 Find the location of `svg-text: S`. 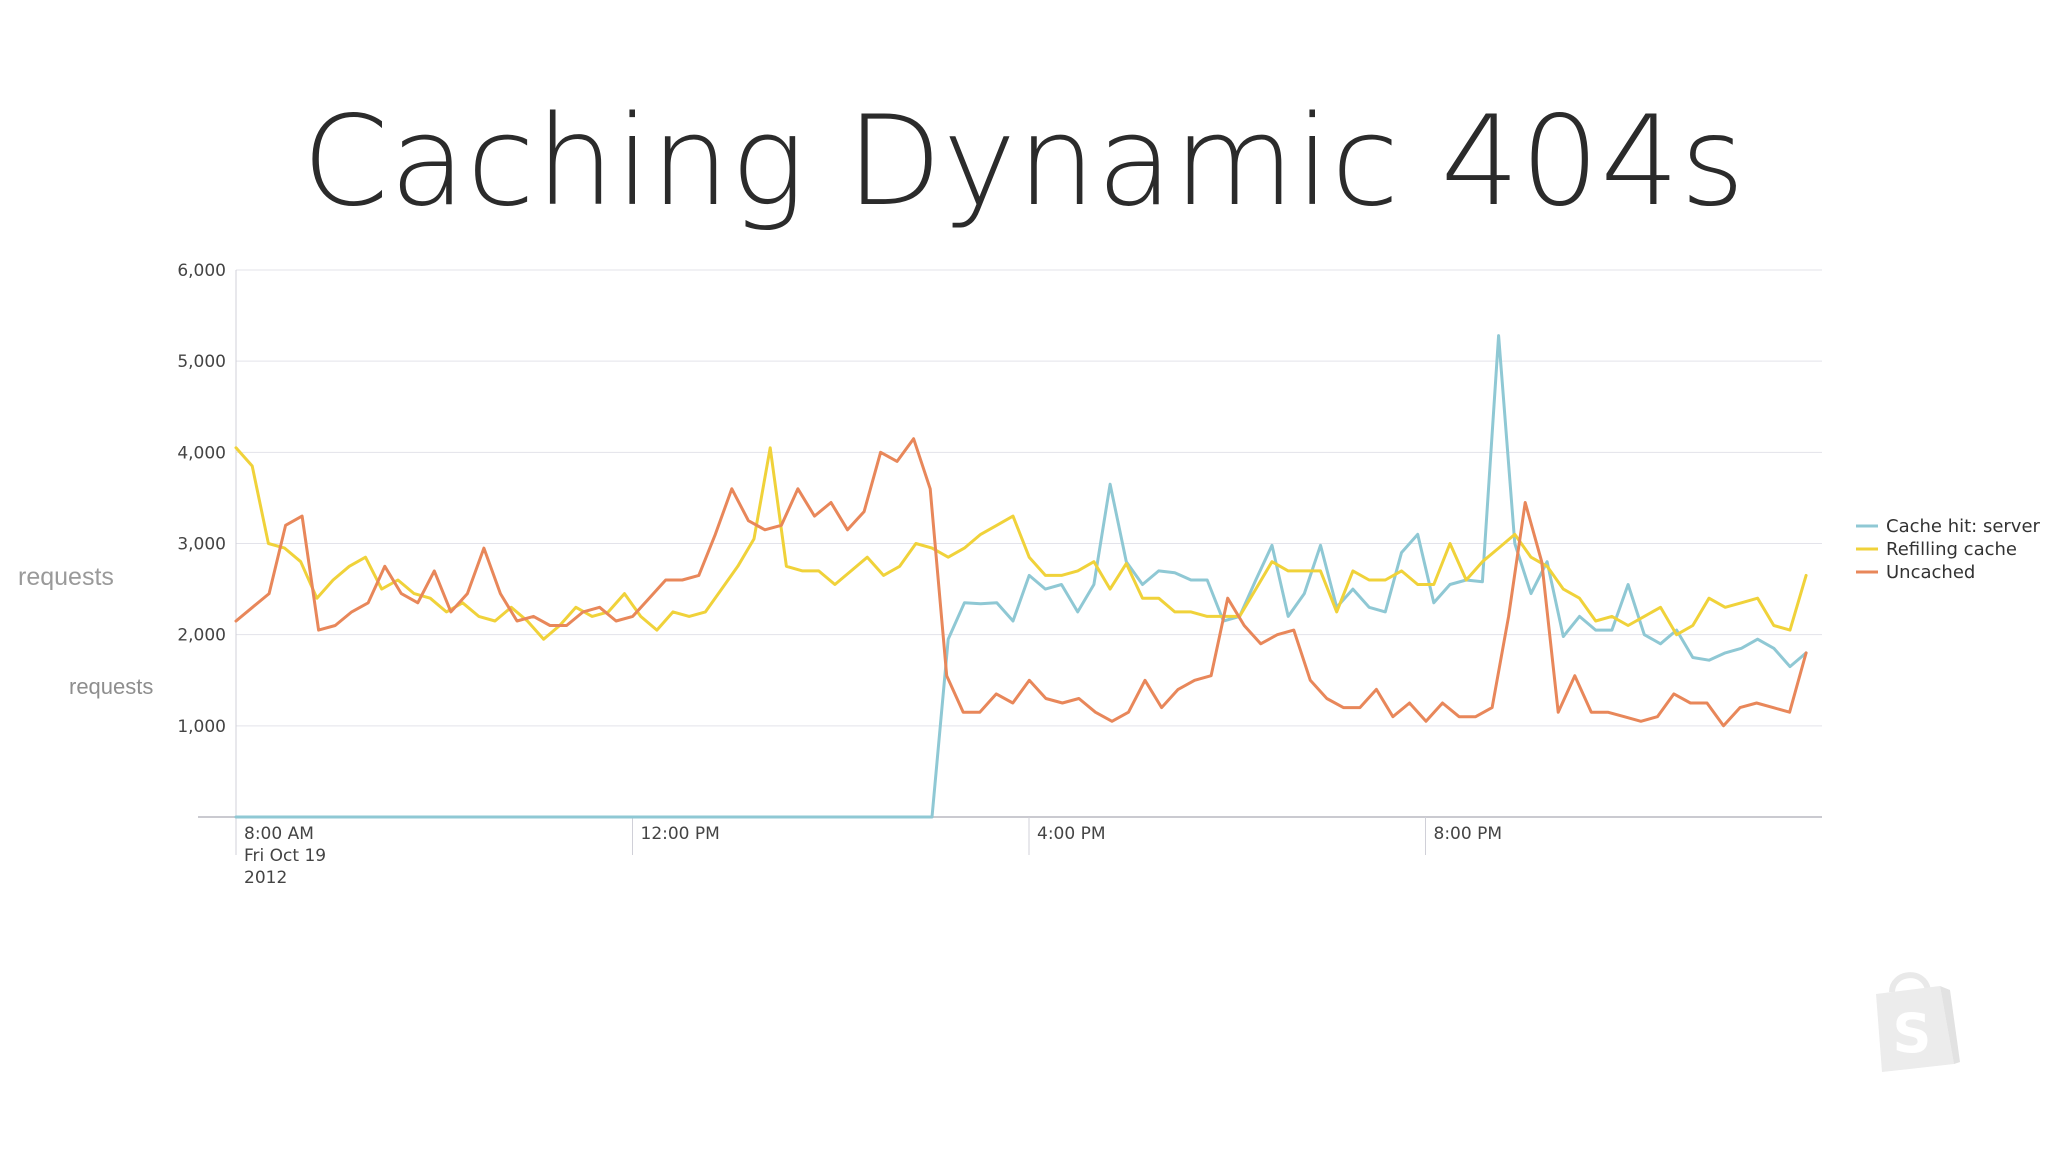

svg-text: S is located at coordinates (1912, 1033).